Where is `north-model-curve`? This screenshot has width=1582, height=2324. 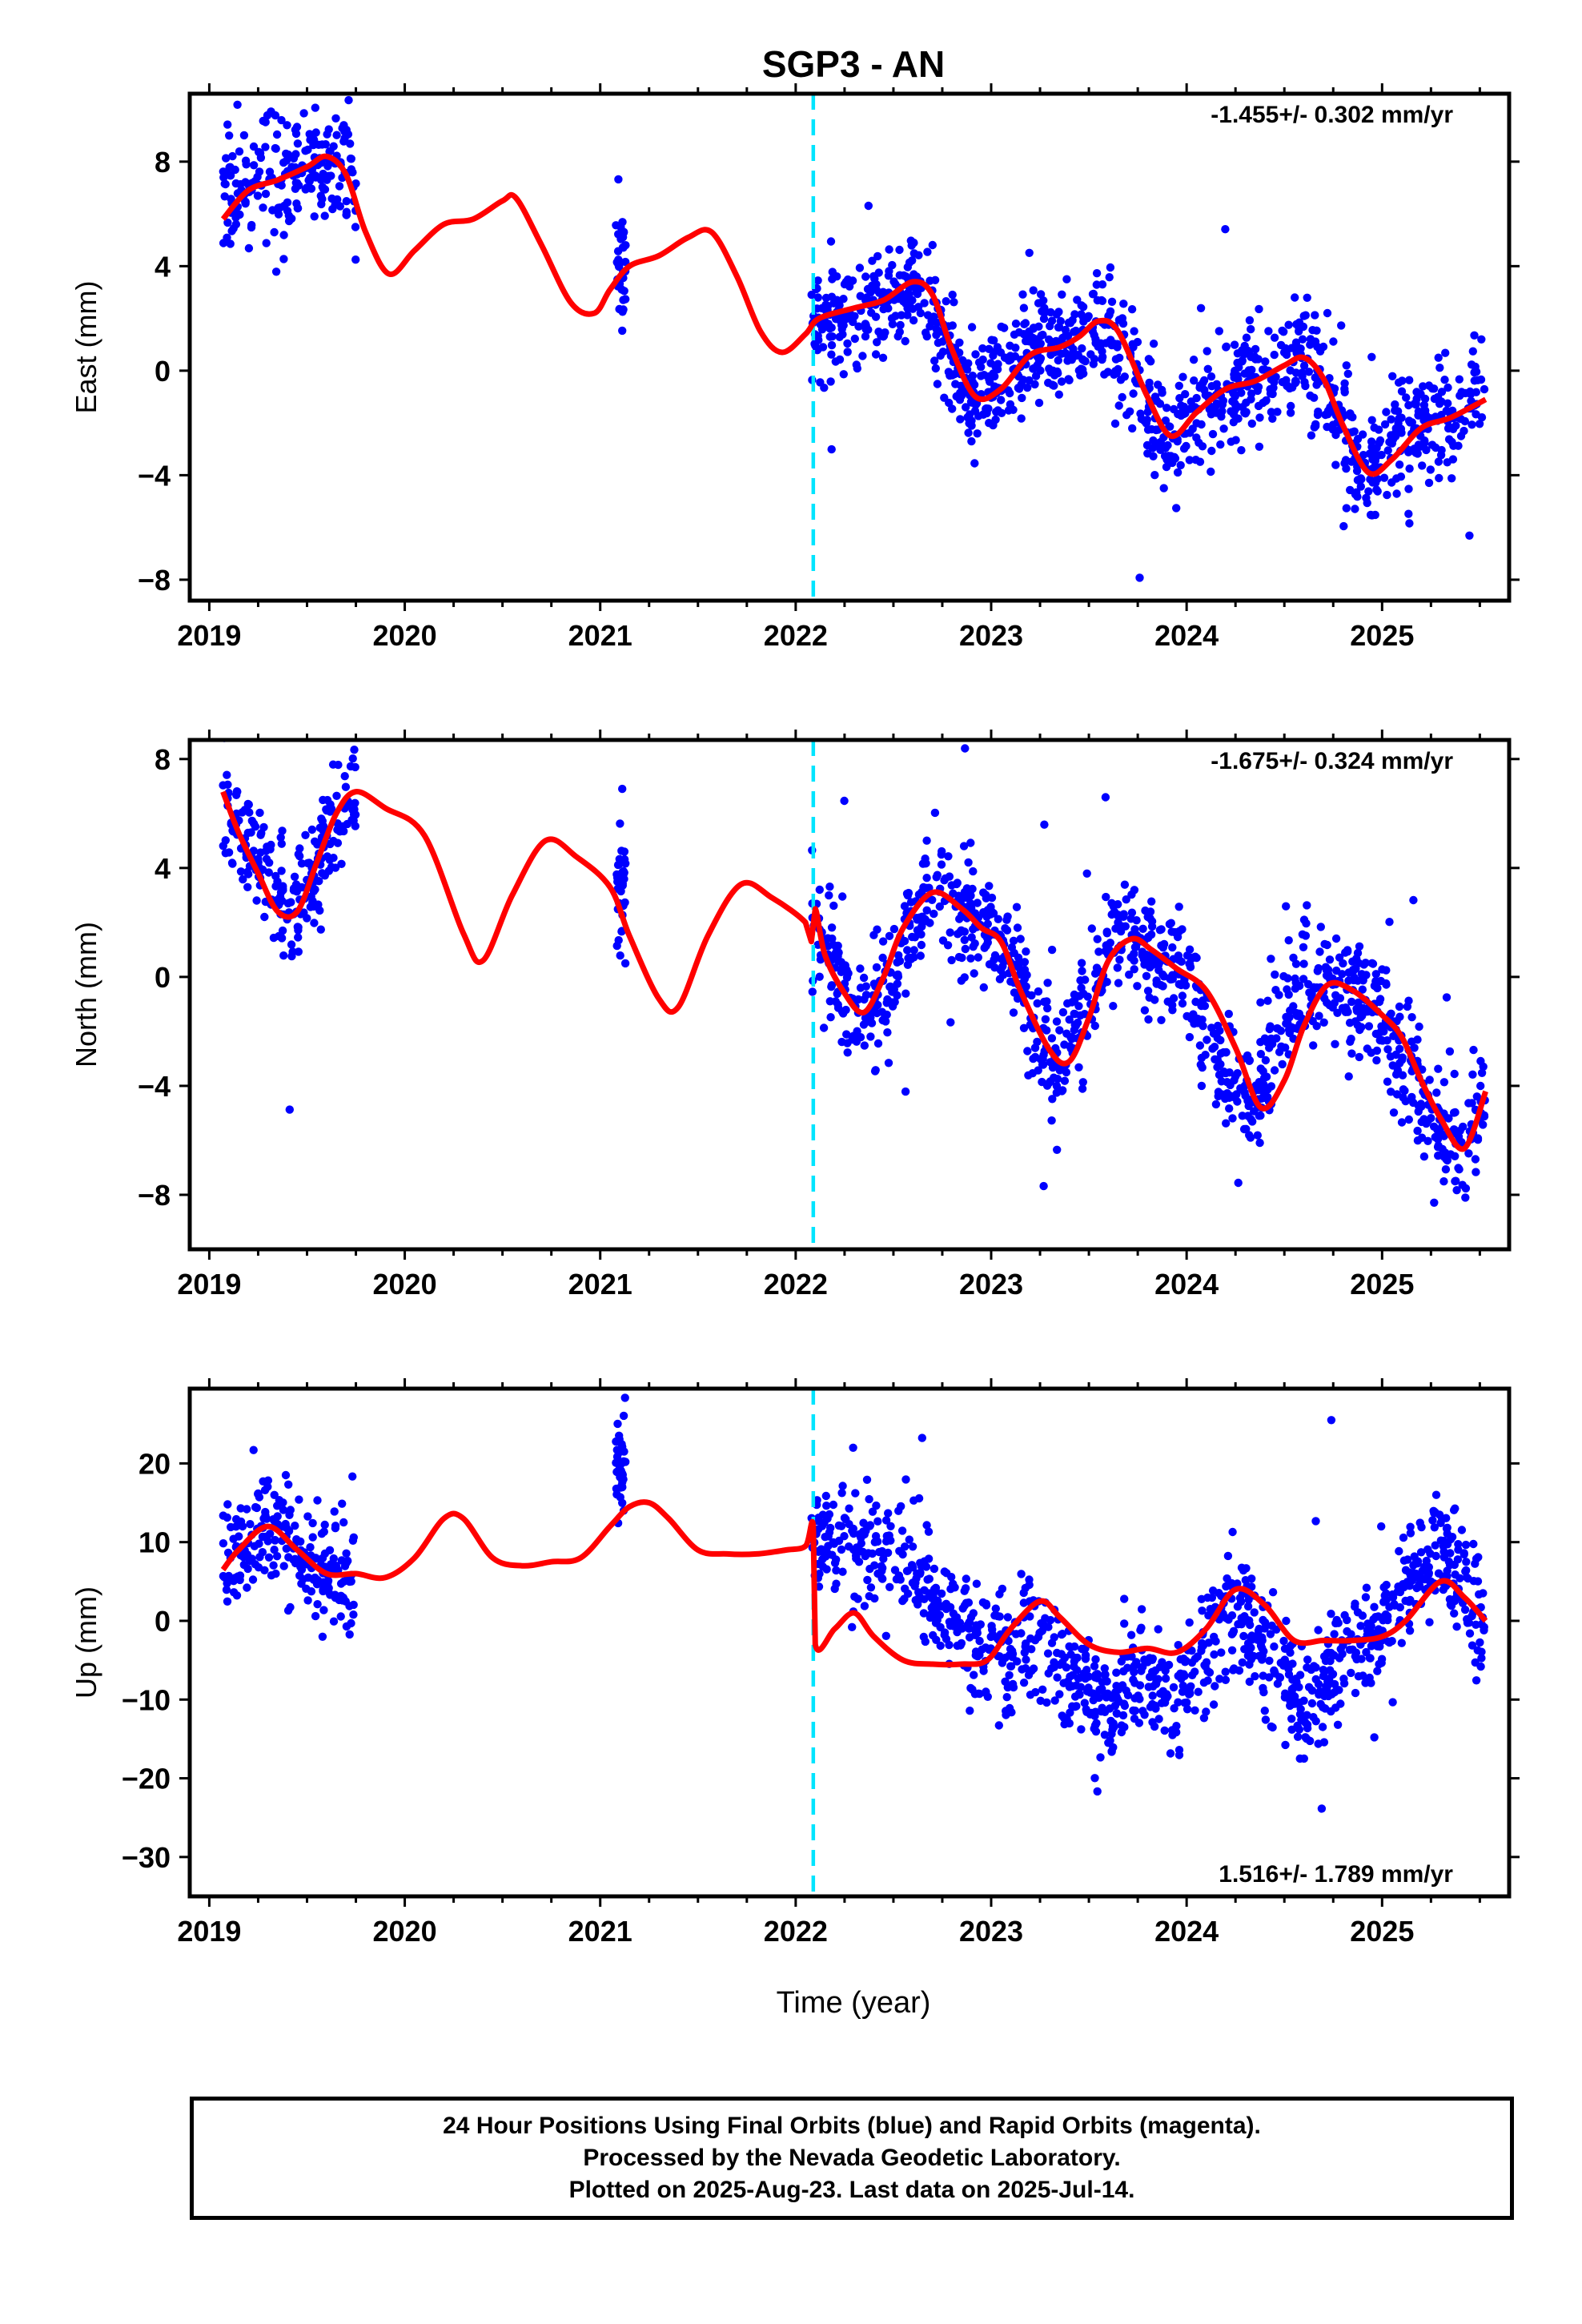 north-model-curve is located at coordinates (854, 971).